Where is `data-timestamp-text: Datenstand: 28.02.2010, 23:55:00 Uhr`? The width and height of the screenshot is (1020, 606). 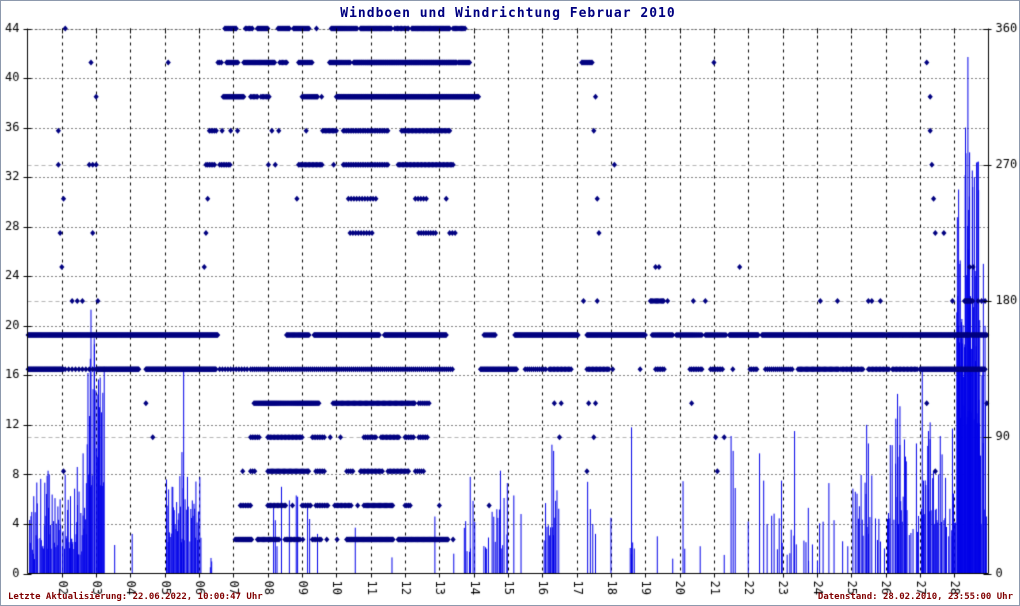
data-timestamp-text: Datenstand: 28.02.2010, 23:55:00 Uhr is located at coordinates (915, 597).